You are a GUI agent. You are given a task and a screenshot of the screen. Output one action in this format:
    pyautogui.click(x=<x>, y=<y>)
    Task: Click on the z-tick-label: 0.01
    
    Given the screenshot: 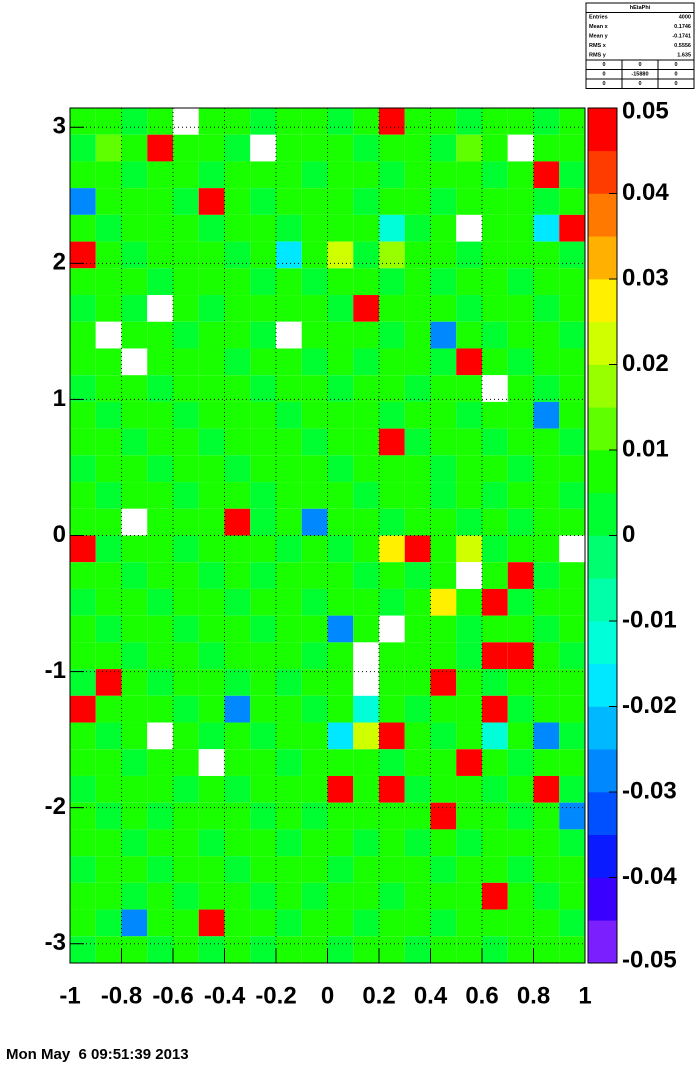 What is the action you would take?
    pyautogui.click(x=645, y=448)
    